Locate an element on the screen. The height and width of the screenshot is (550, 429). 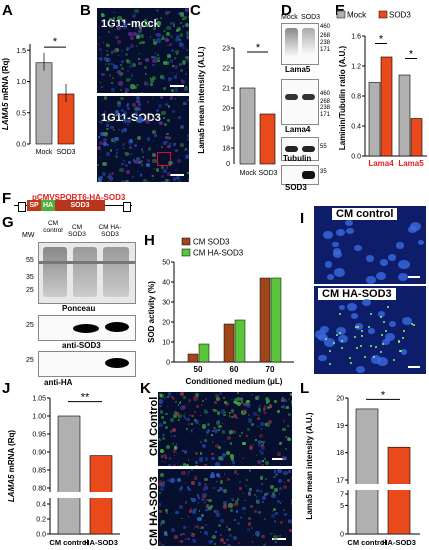
y-tick-label: 1.6 is located at coordinates (356, 37).